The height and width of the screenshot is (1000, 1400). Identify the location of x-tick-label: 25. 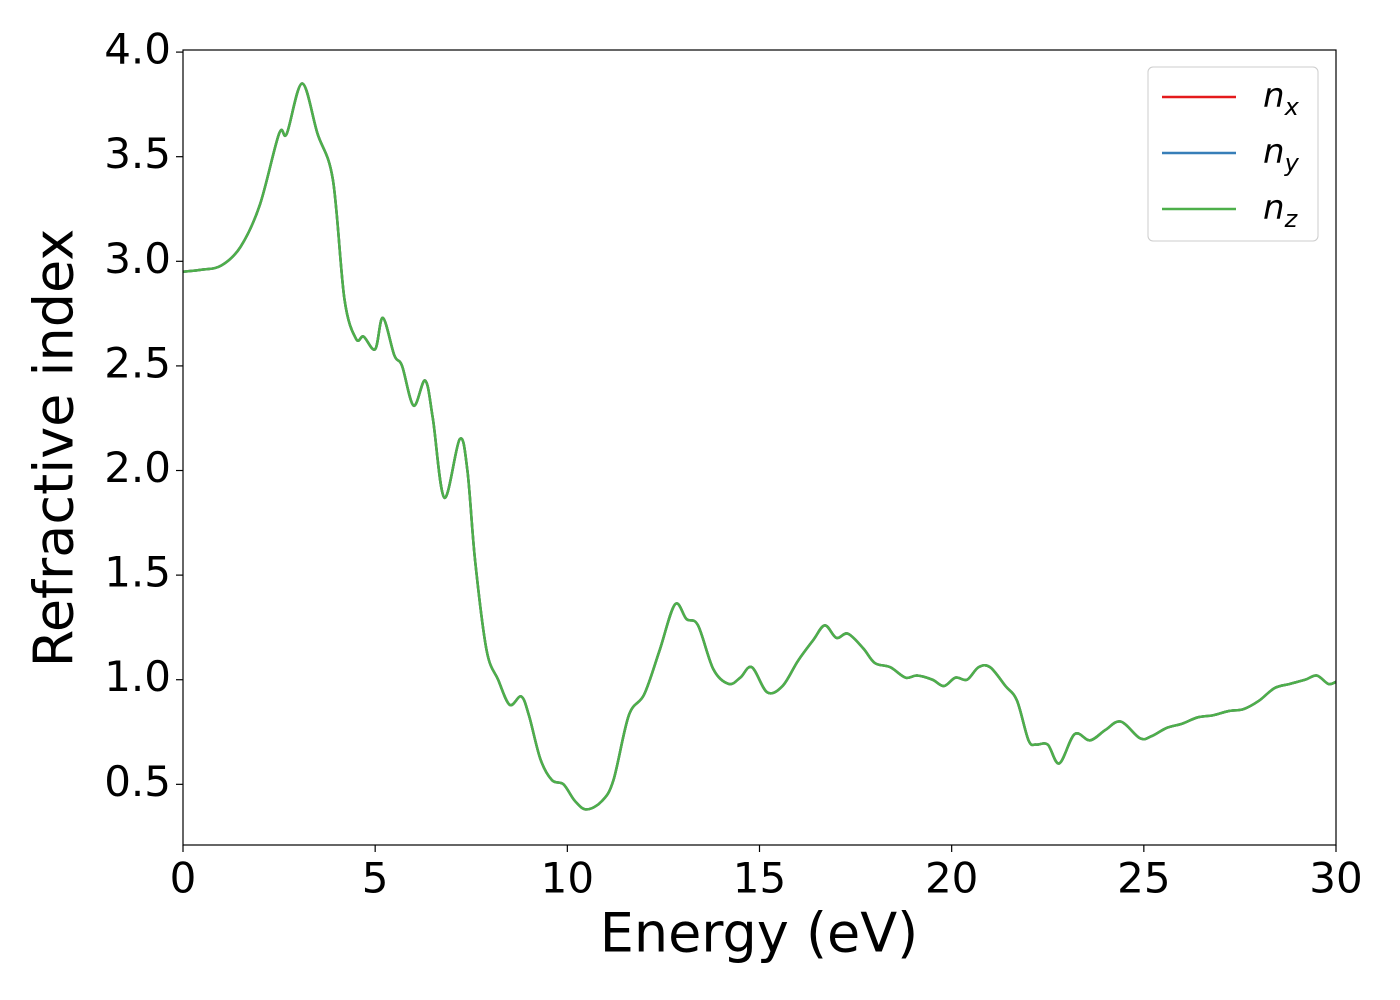
(1143, 878).